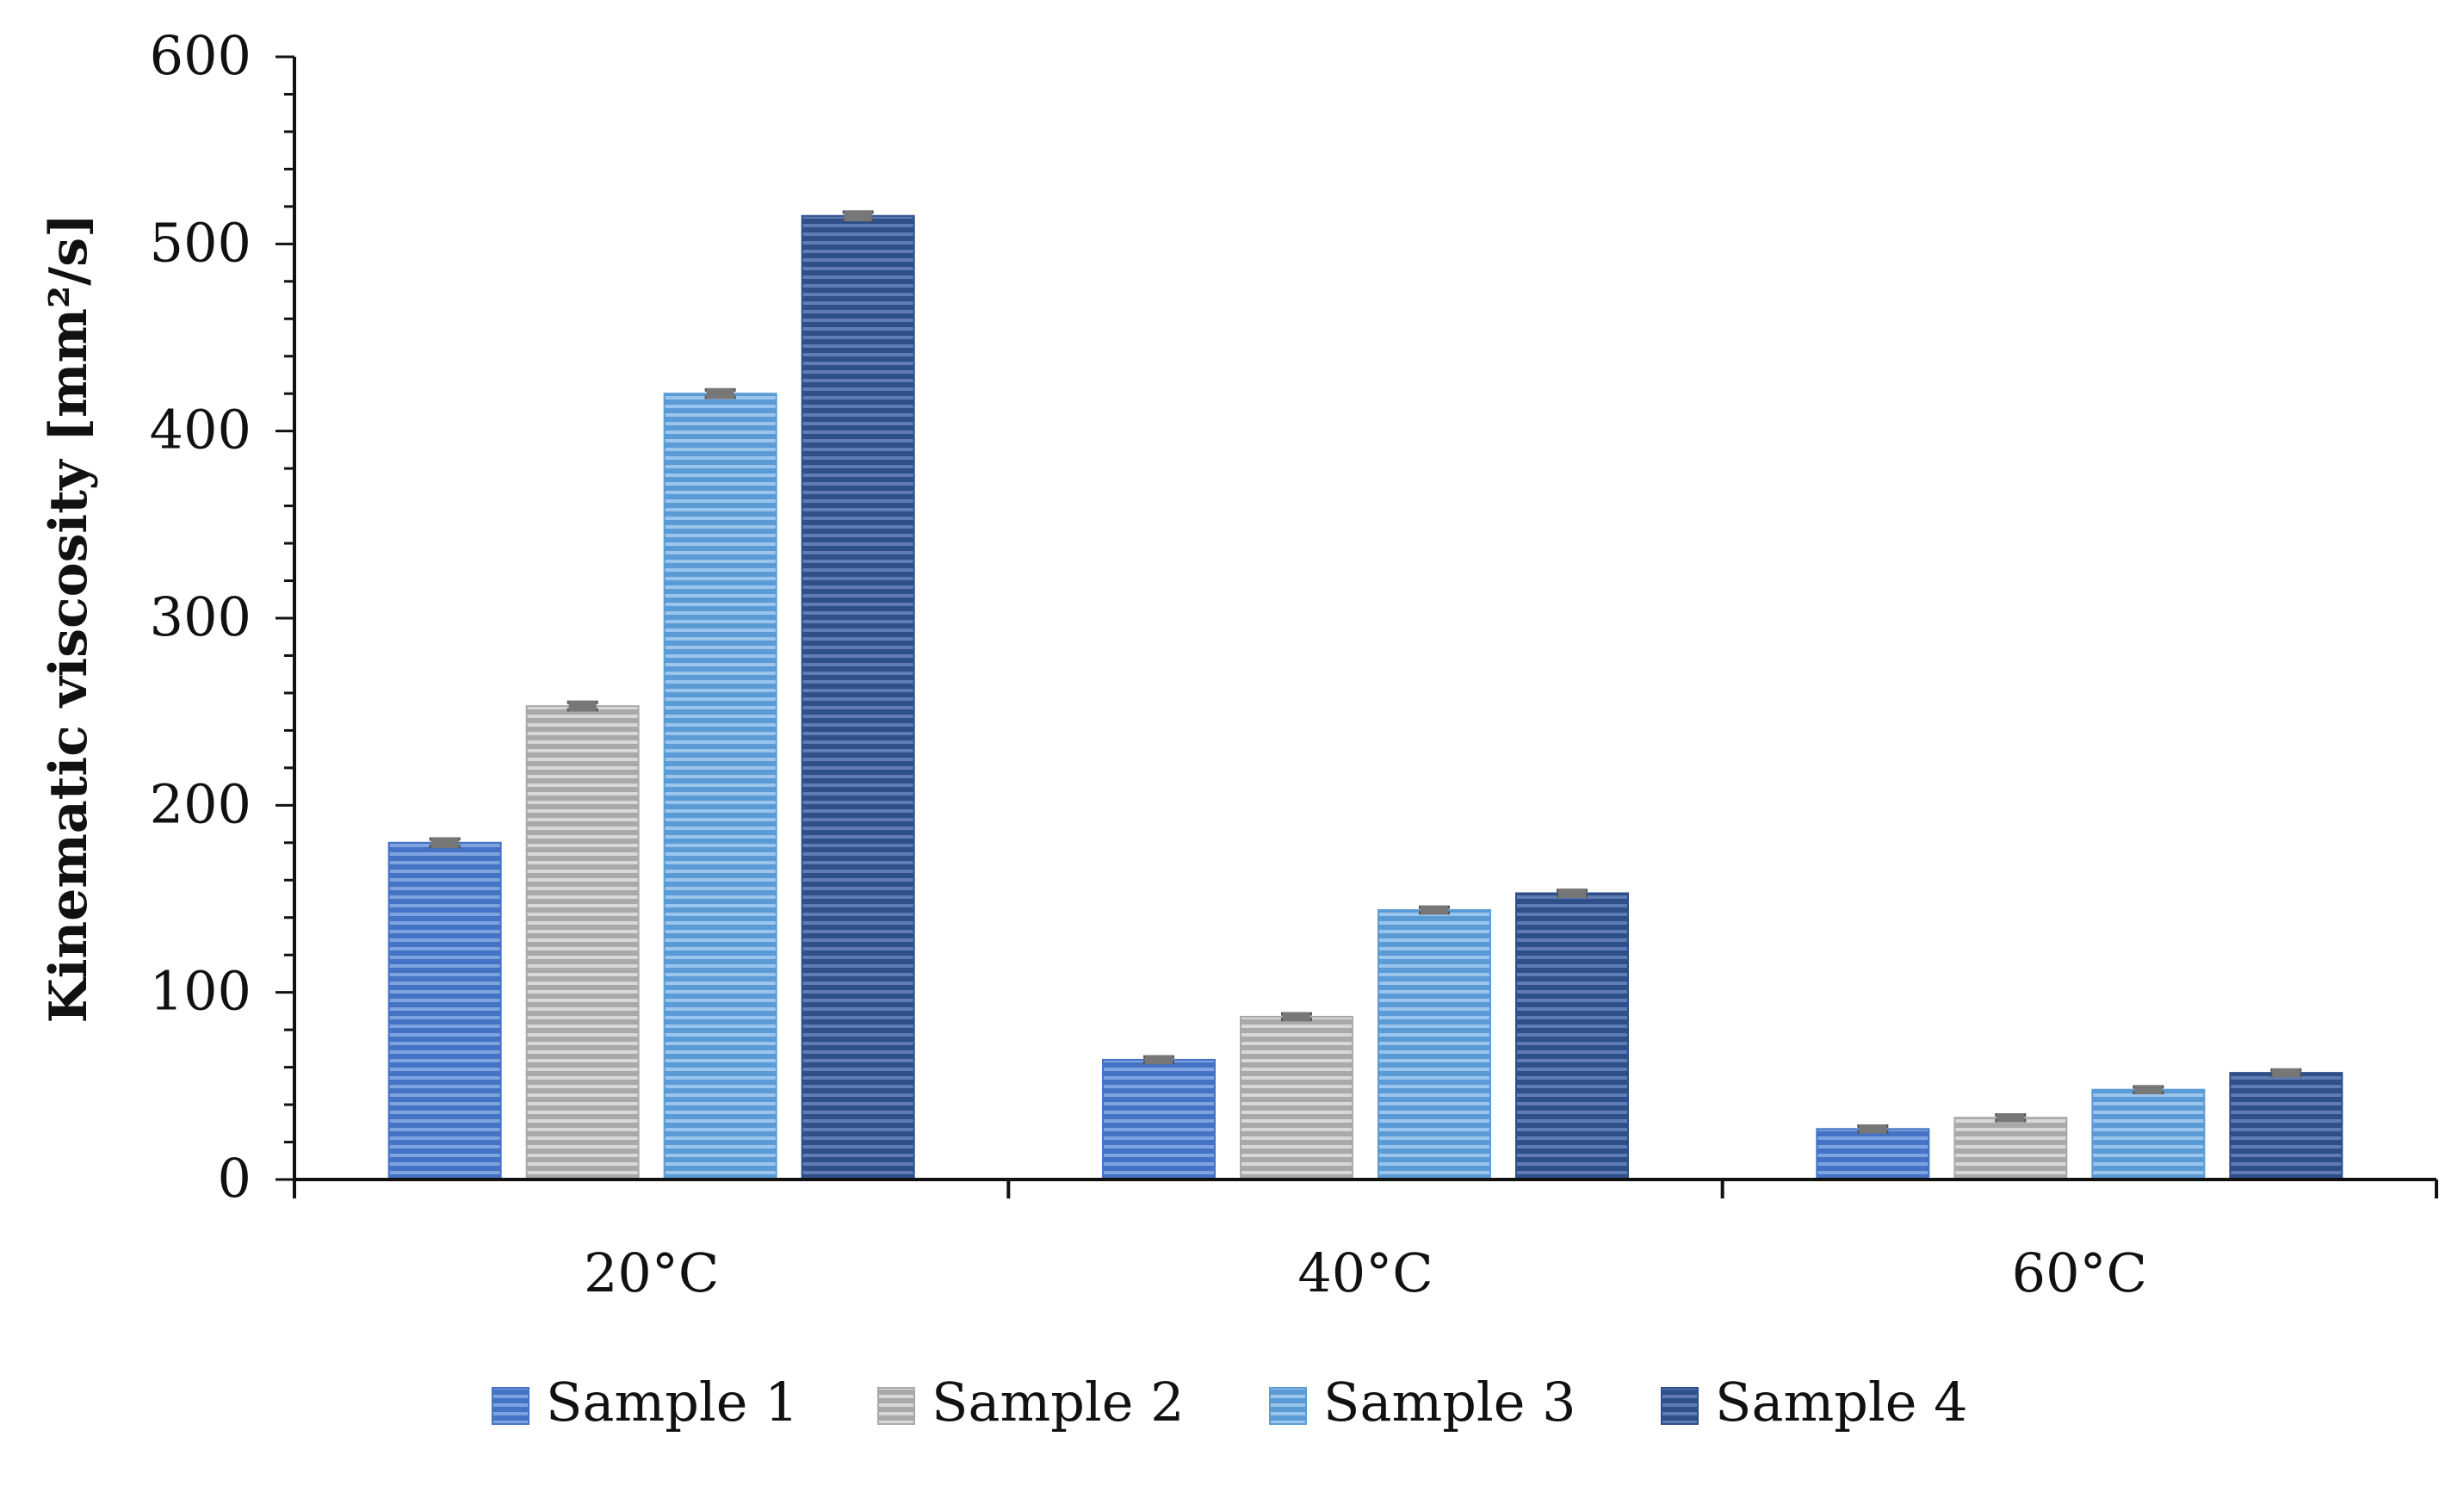 This screenshot has height=1486, width=2464. I want to click on legend-label: Sample 2, so click(1058, 1402).